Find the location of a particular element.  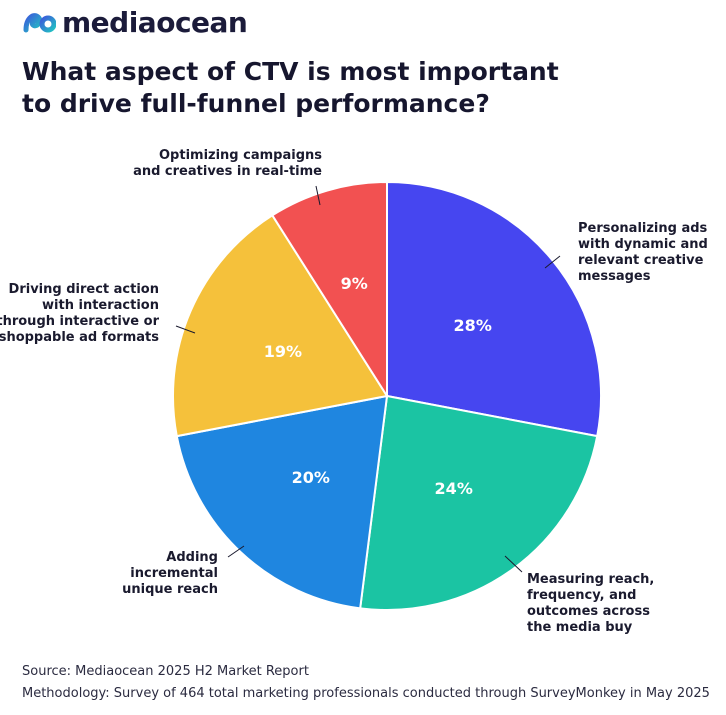

source-note: Source: Mediaocean 2025 H2 Market Report is located at coordinates (165, 671).